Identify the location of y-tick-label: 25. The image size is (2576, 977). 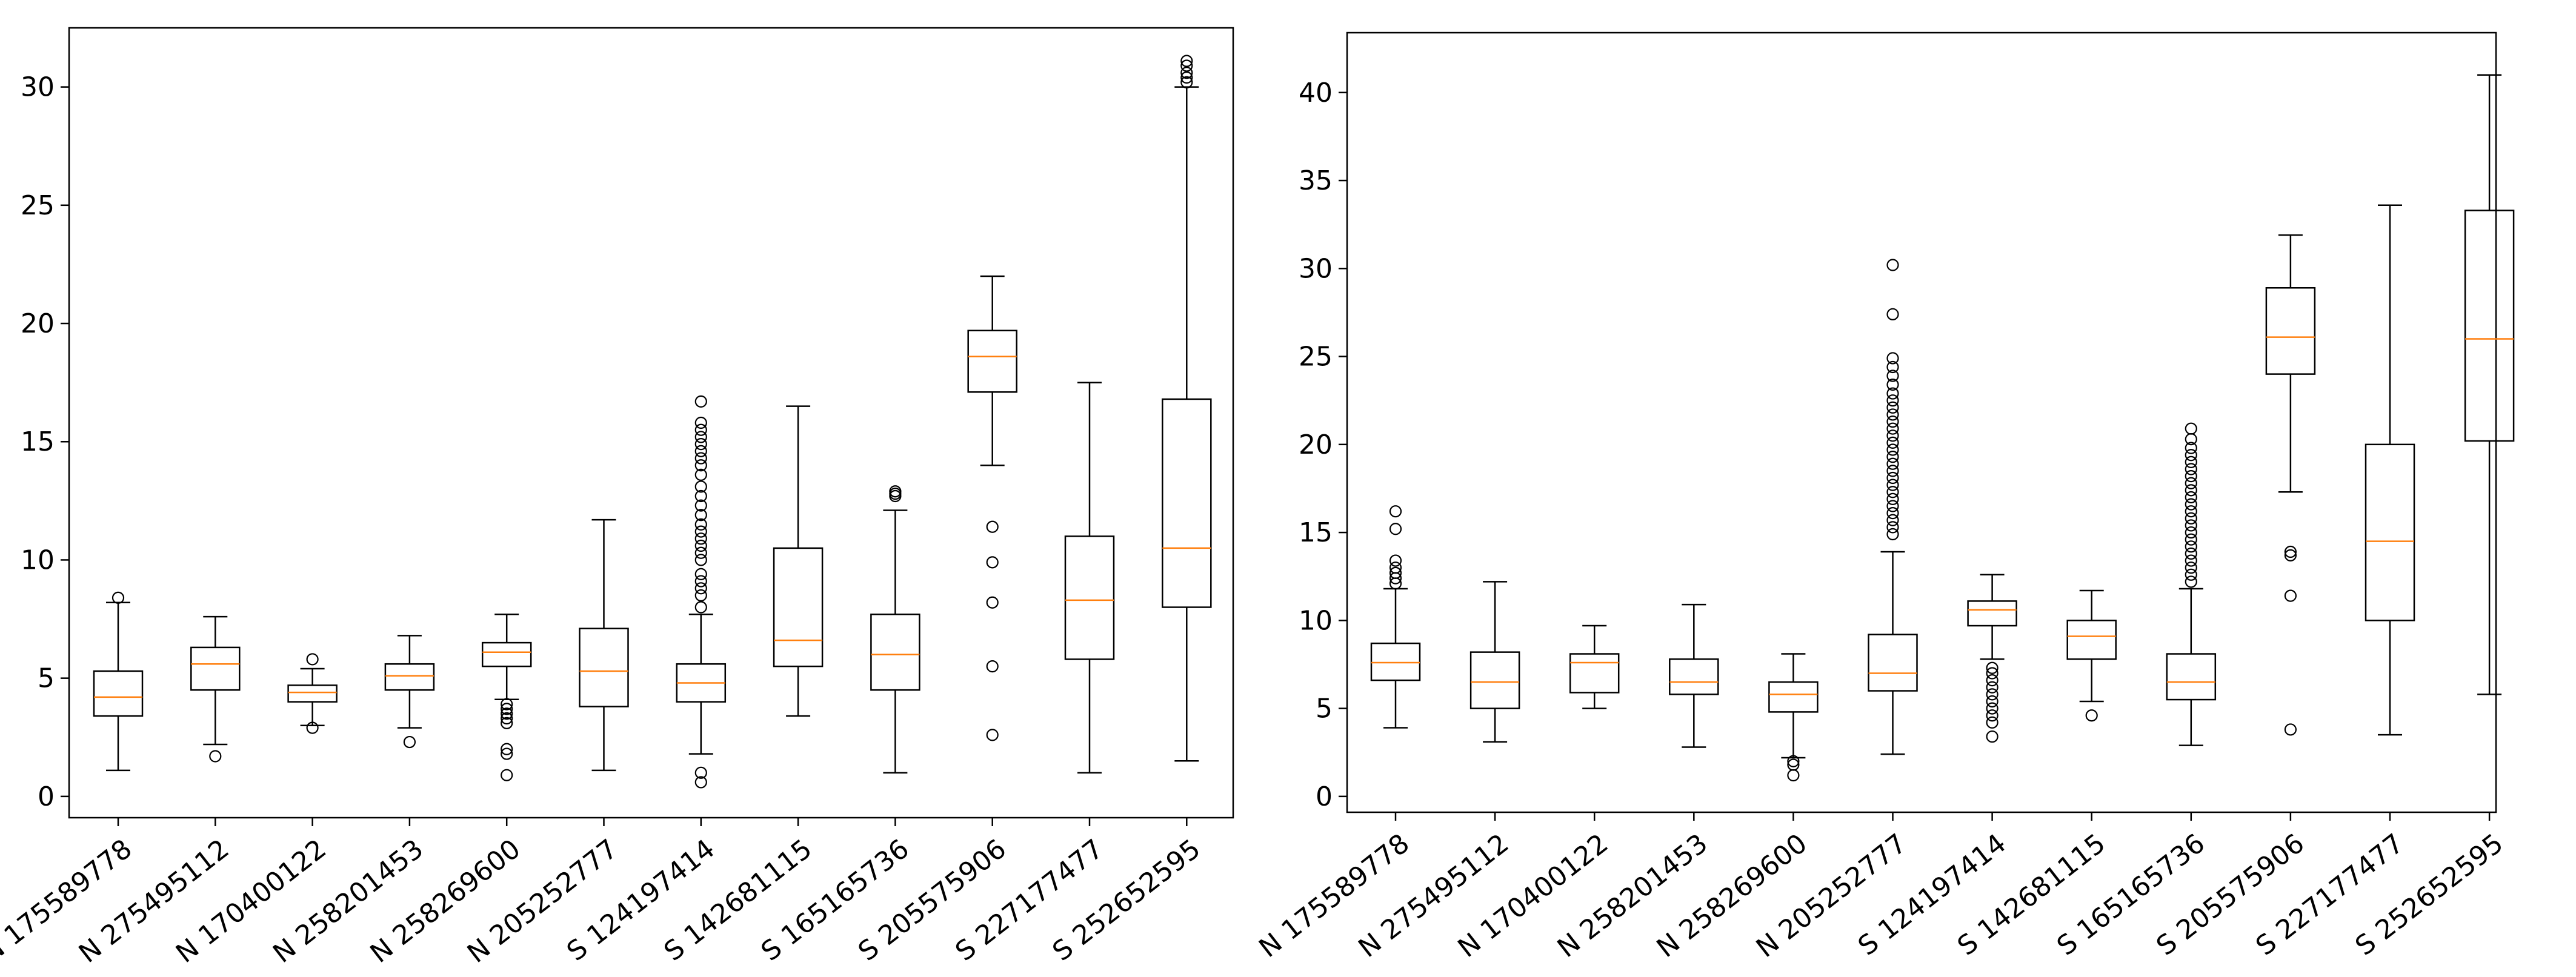
(1316, 357).